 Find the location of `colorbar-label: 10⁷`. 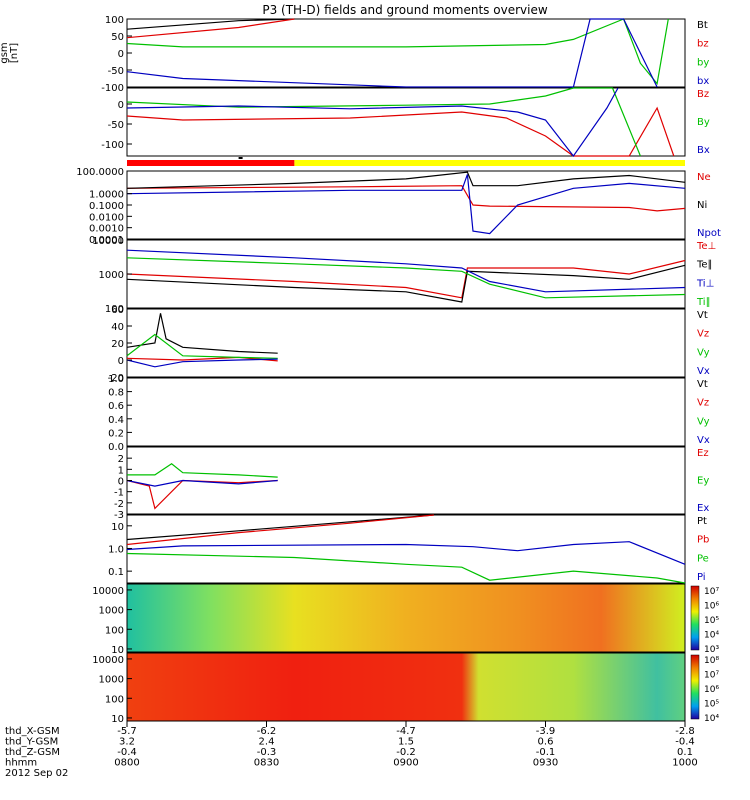

colorbar-label: 10⁷ is located at coordinates (711, 592).